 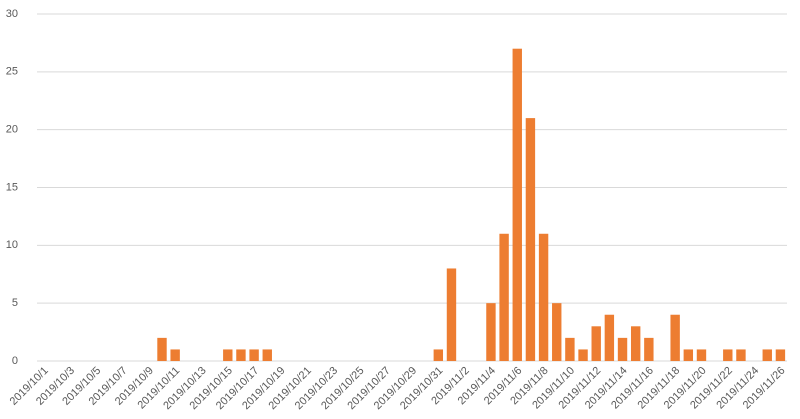 I want to click on y-tick-label: 10, so click(x=12, y=245).